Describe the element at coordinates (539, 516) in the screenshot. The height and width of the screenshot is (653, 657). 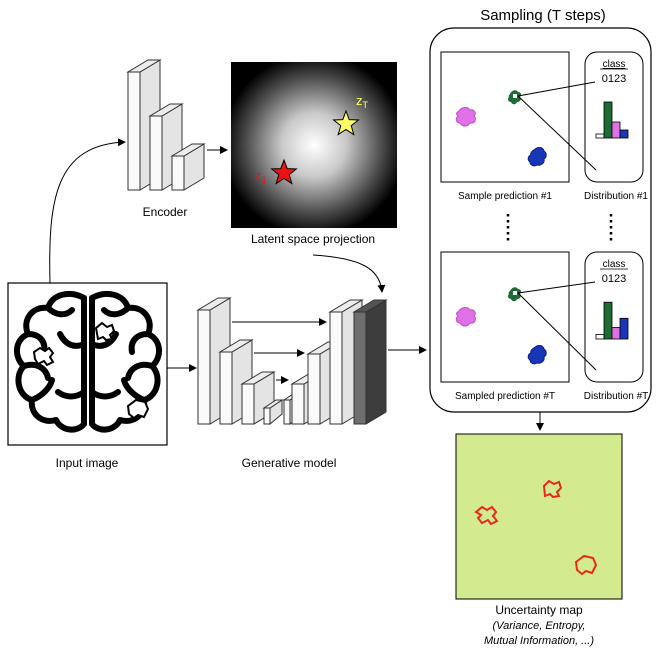
I see `uncertainty-map-panel` at that location.